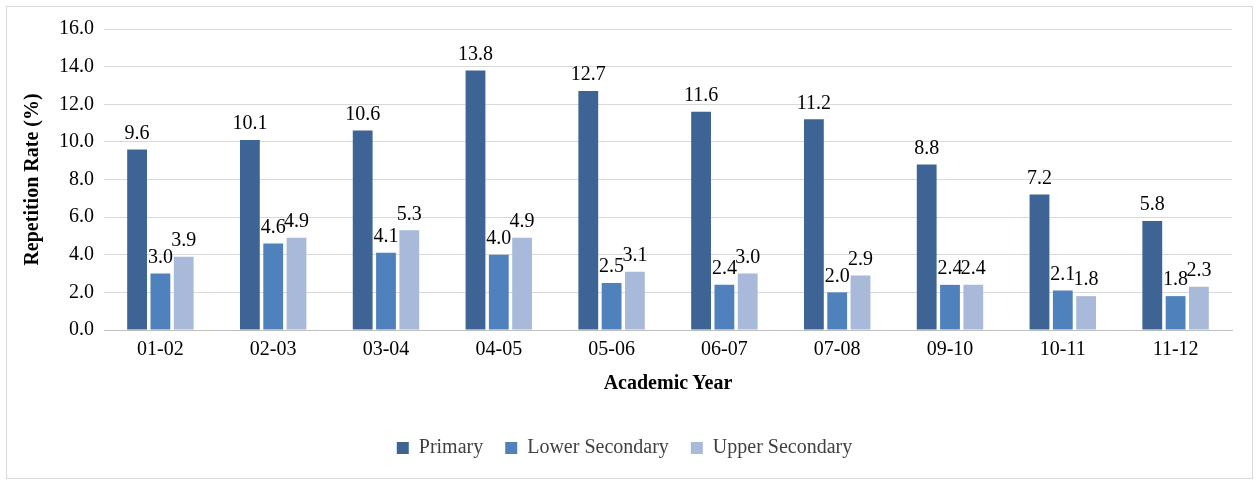  I want to click on data-label: 2.3, so click(1199, 268).